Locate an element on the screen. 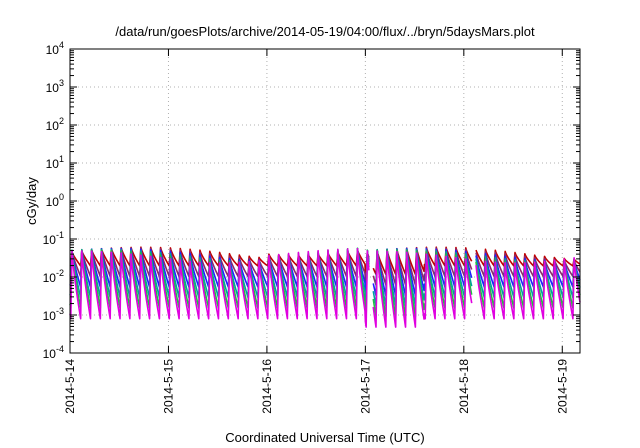 Image resolution: width=640 pixels, height=448 pixels. x-tick-label: 2014-5-14 is located at coordinates (70, 386).